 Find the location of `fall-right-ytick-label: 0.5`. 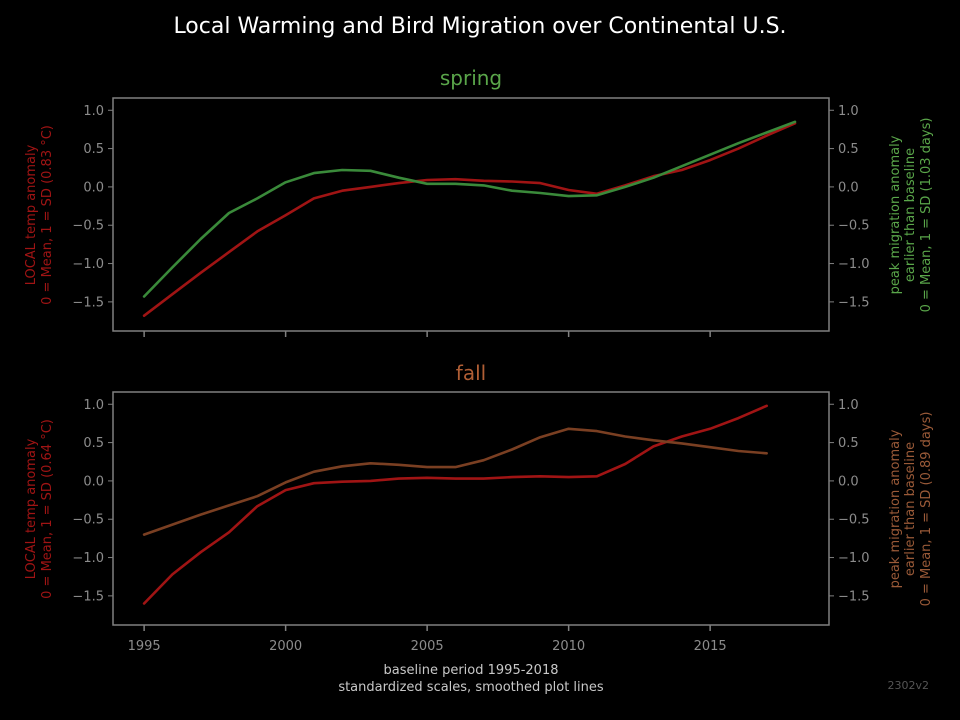

fall-right-ytick-label: 0.5 is located at coordinates (848, 443).